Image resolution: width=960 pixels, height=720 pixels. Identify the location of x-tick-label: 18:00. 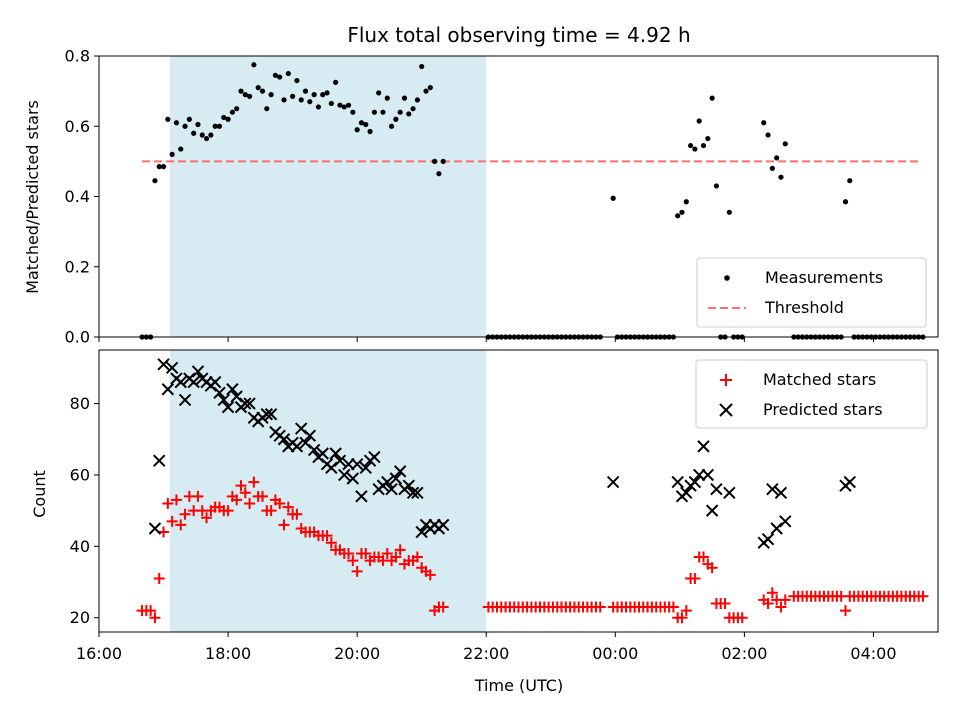
(228, 653).